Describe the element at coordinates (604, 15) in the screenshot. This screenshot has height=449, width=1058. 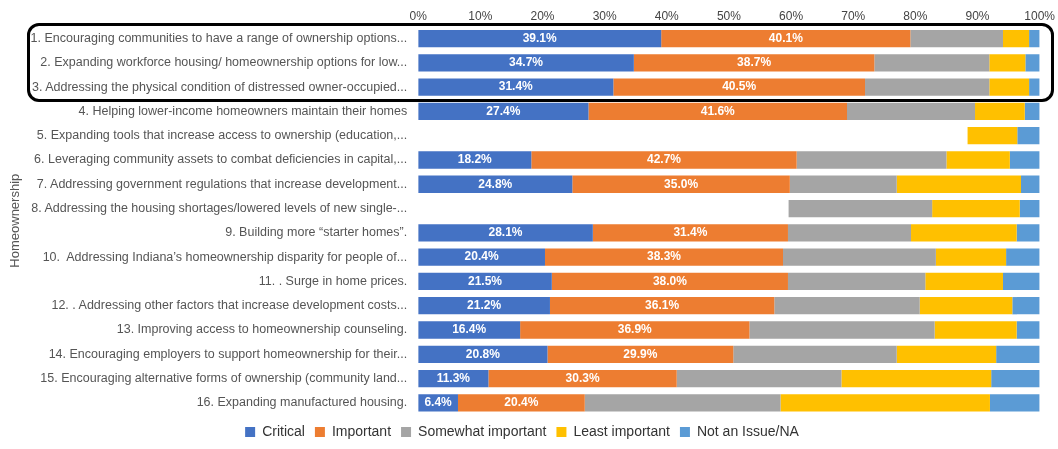
I see `x-tick-label: 30%` at that location.